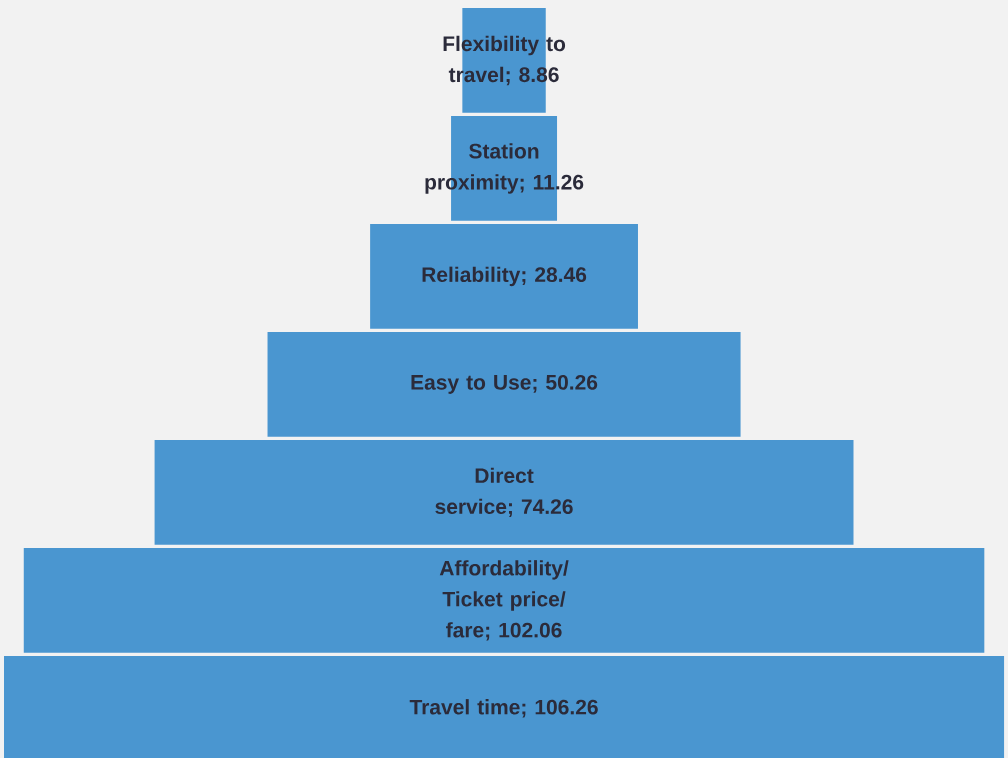 This screenshot has height=758, width=1008. What do you see at coordinates (503, 708) in the screenshot?
I see `data-label: Travel time; 106.26` at bounding box center [503, 708].